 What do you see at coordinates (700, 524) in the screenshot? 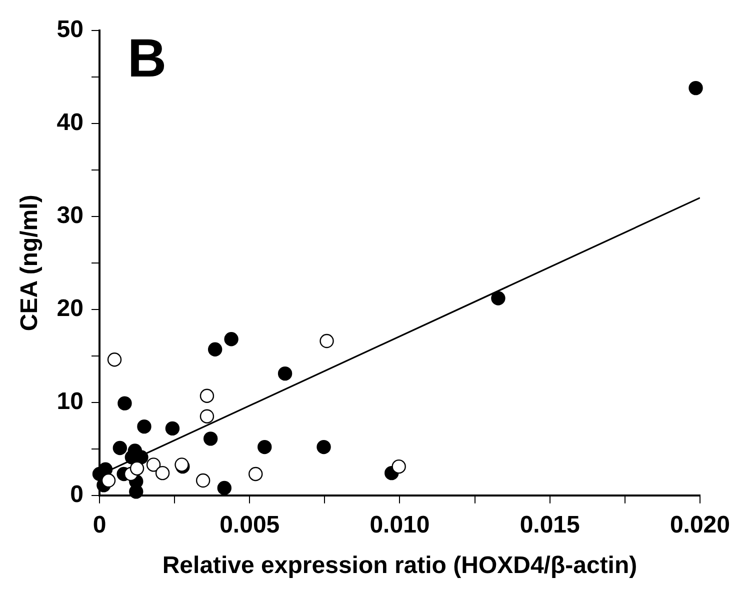
I see `x-tick-label: 0.020` at bounding box center [700, 524].